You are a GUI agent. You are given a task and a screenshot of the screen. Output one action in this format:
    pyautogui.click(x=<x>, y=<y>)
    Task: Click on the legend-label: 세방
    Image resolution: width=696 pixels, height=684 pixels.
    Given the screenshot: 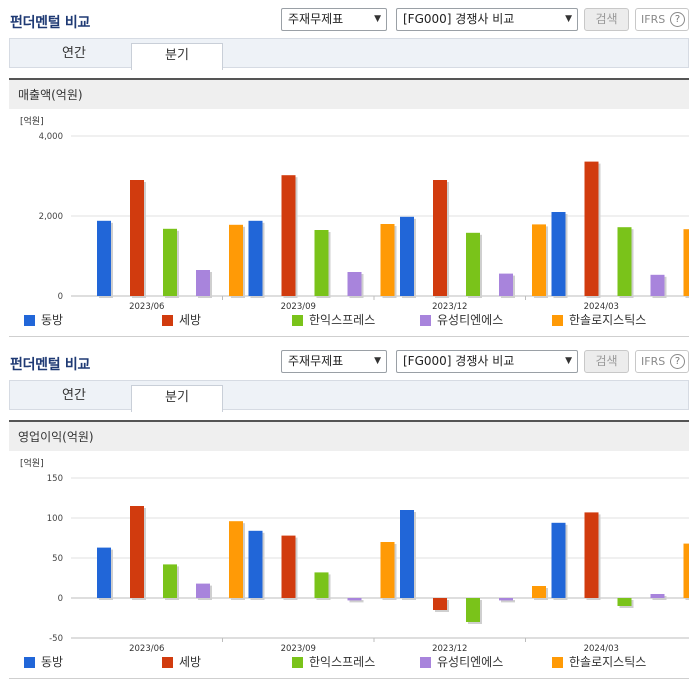 What is the action you would take?
    pyautogui.click(x=190, y=320)
    